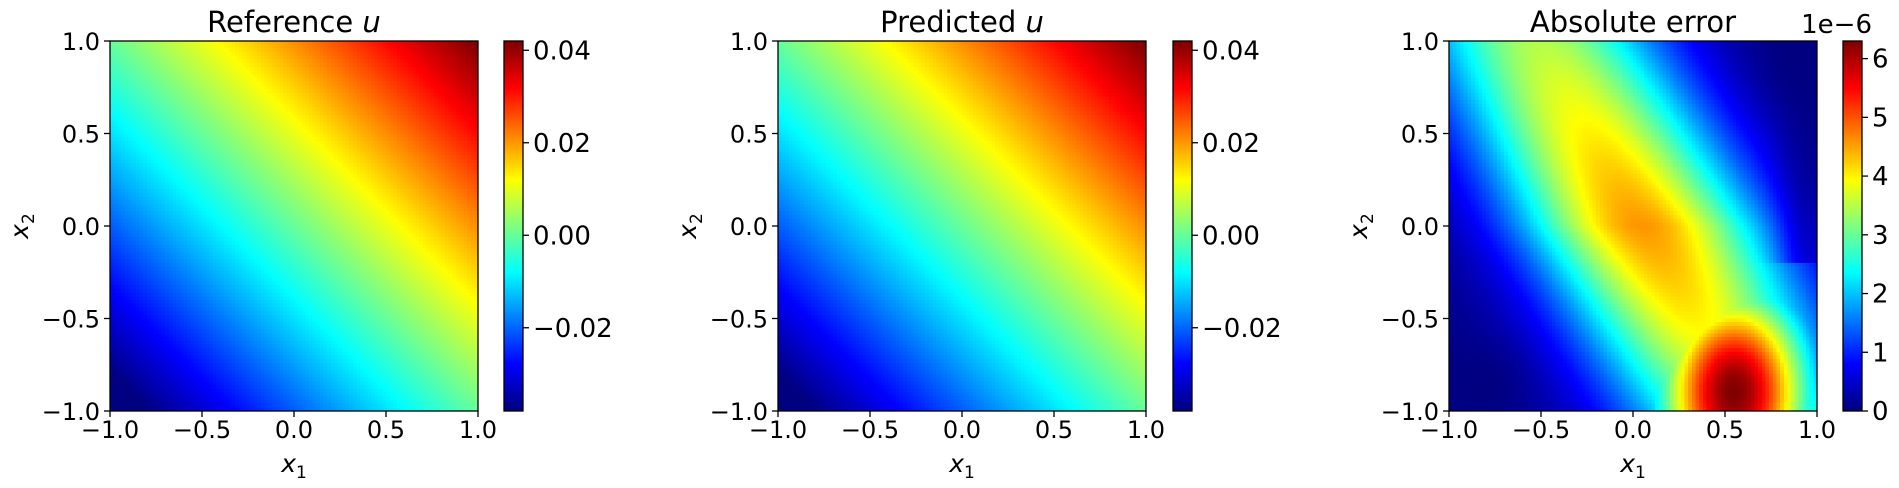 The width and height of the screenshot is (1899, 488). I want to click on colorbar-tick-label: 2, so click(1880, 295).